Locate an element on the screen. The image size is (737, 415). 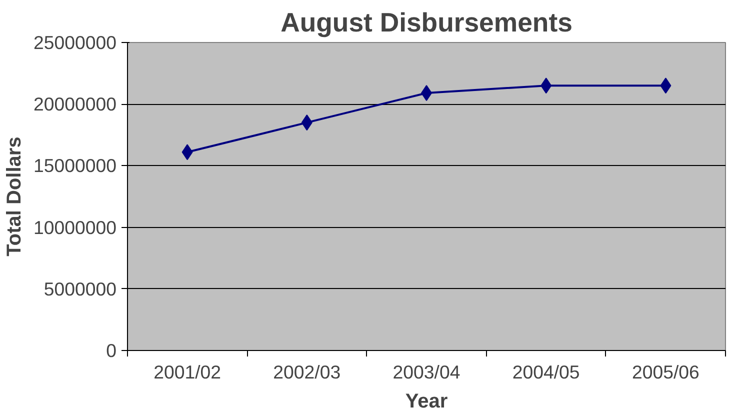
x-tick-label: 2005/06 is located at coordinates (666, 372).